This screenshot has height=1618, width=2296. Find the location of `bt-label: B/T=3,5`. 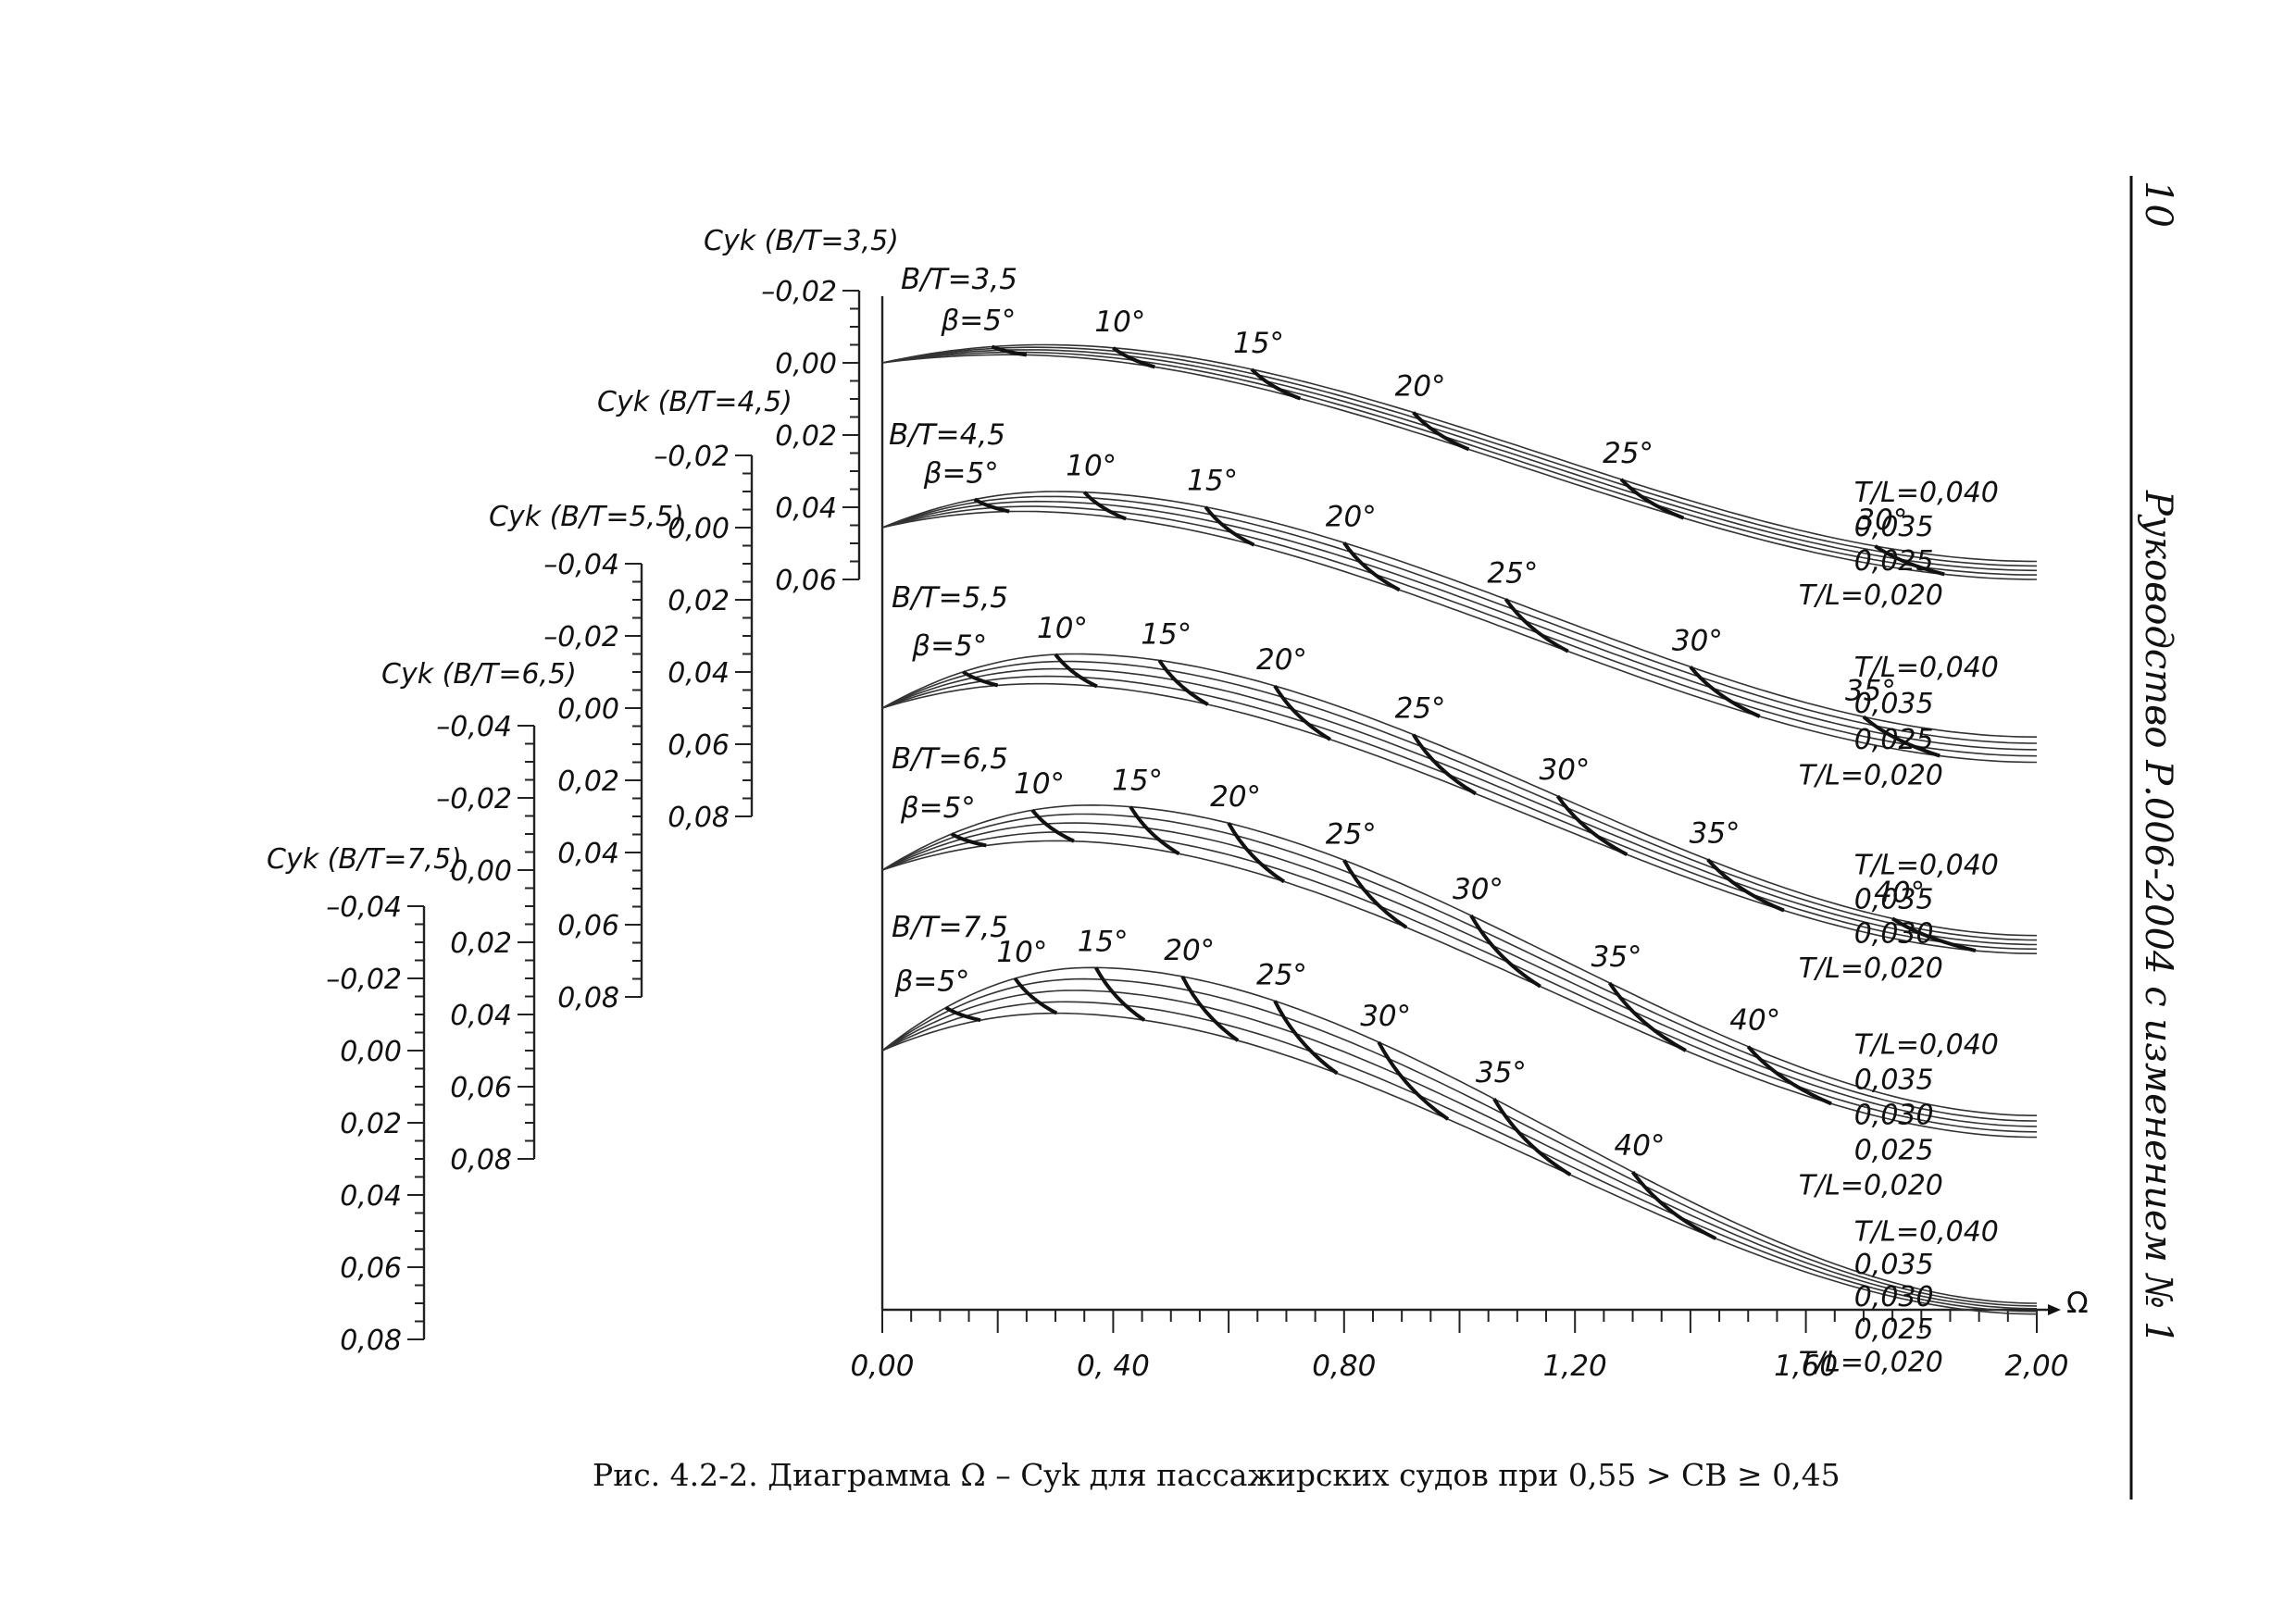

bt-label: B/T=3,5 is located at coordinates (959, 279).